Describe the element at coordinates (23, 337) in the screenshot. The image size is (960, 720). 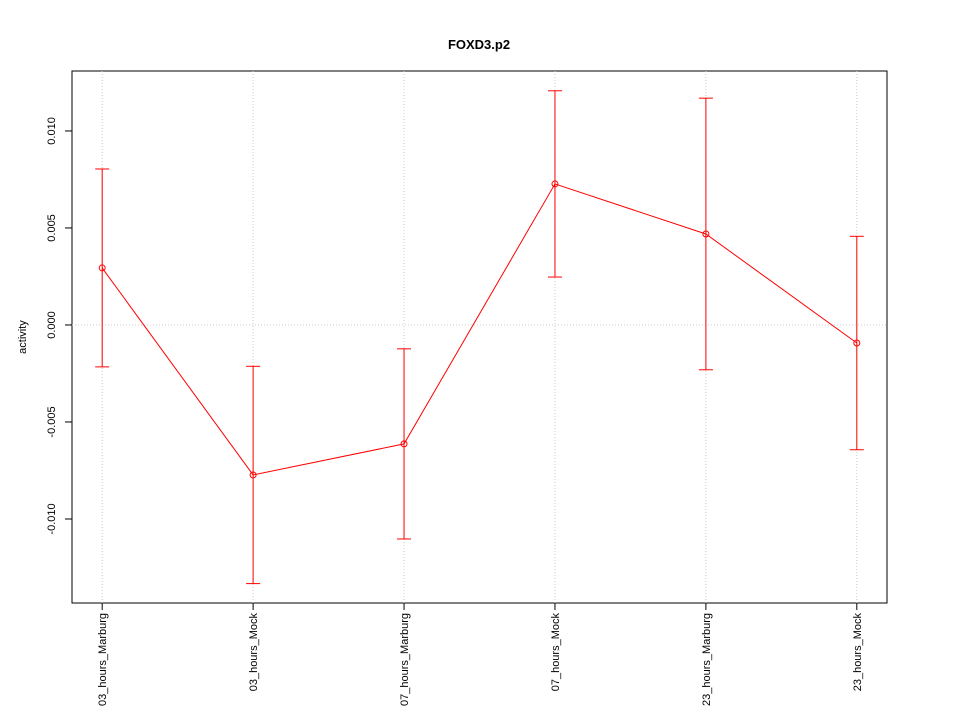
I see `y-axis-label: activity` at that location.